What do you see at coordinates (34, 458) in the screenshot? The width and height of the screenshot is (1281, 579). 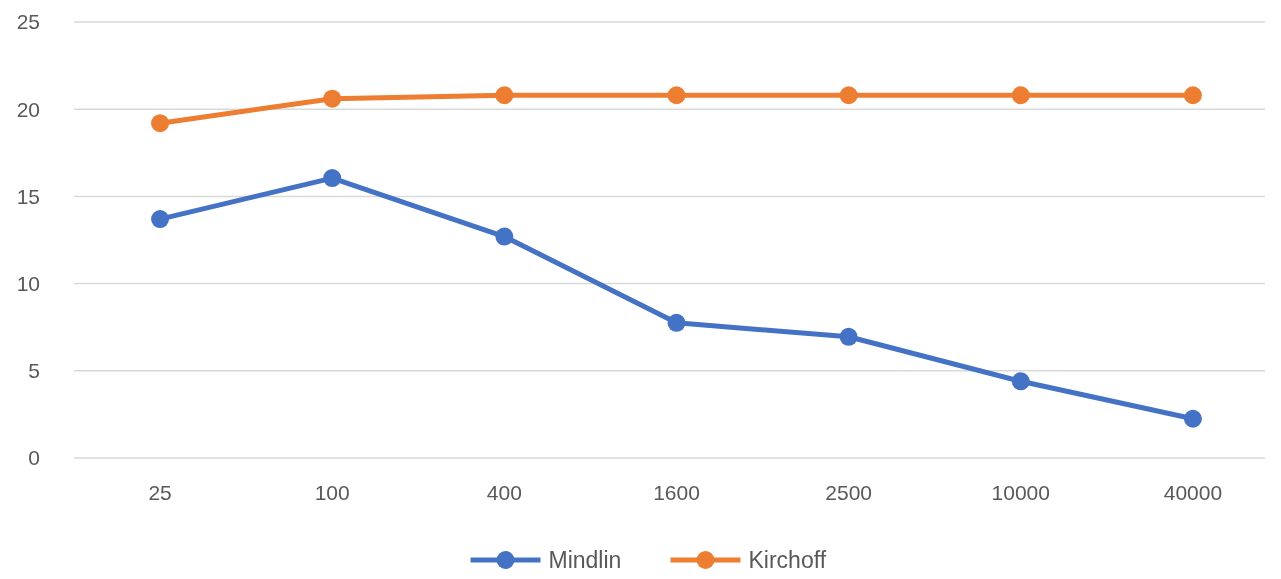 I see `y-tick-label: 0` at bounding box center [34, 458].